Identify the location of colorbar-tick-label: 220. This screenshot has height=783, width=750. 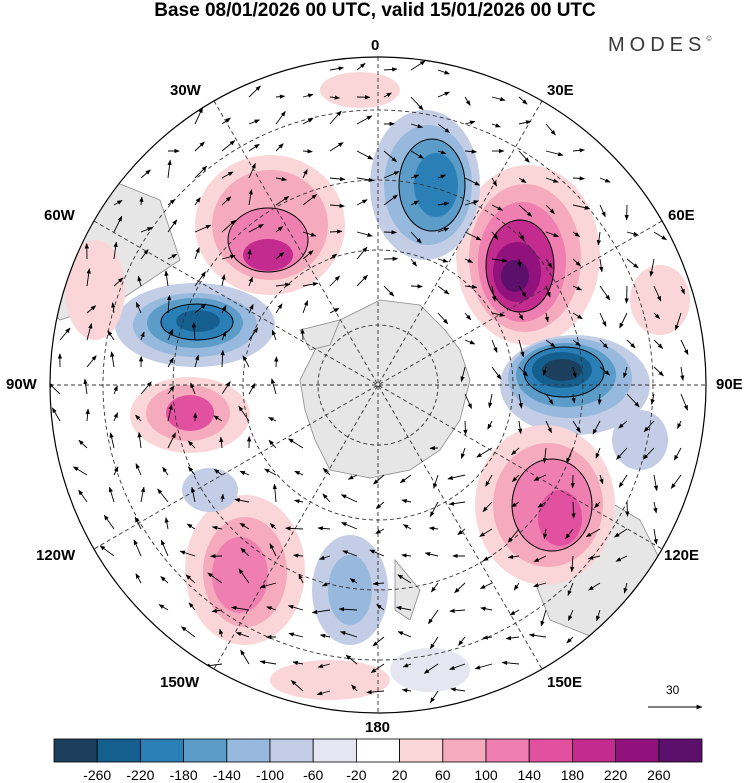
(615, 775).